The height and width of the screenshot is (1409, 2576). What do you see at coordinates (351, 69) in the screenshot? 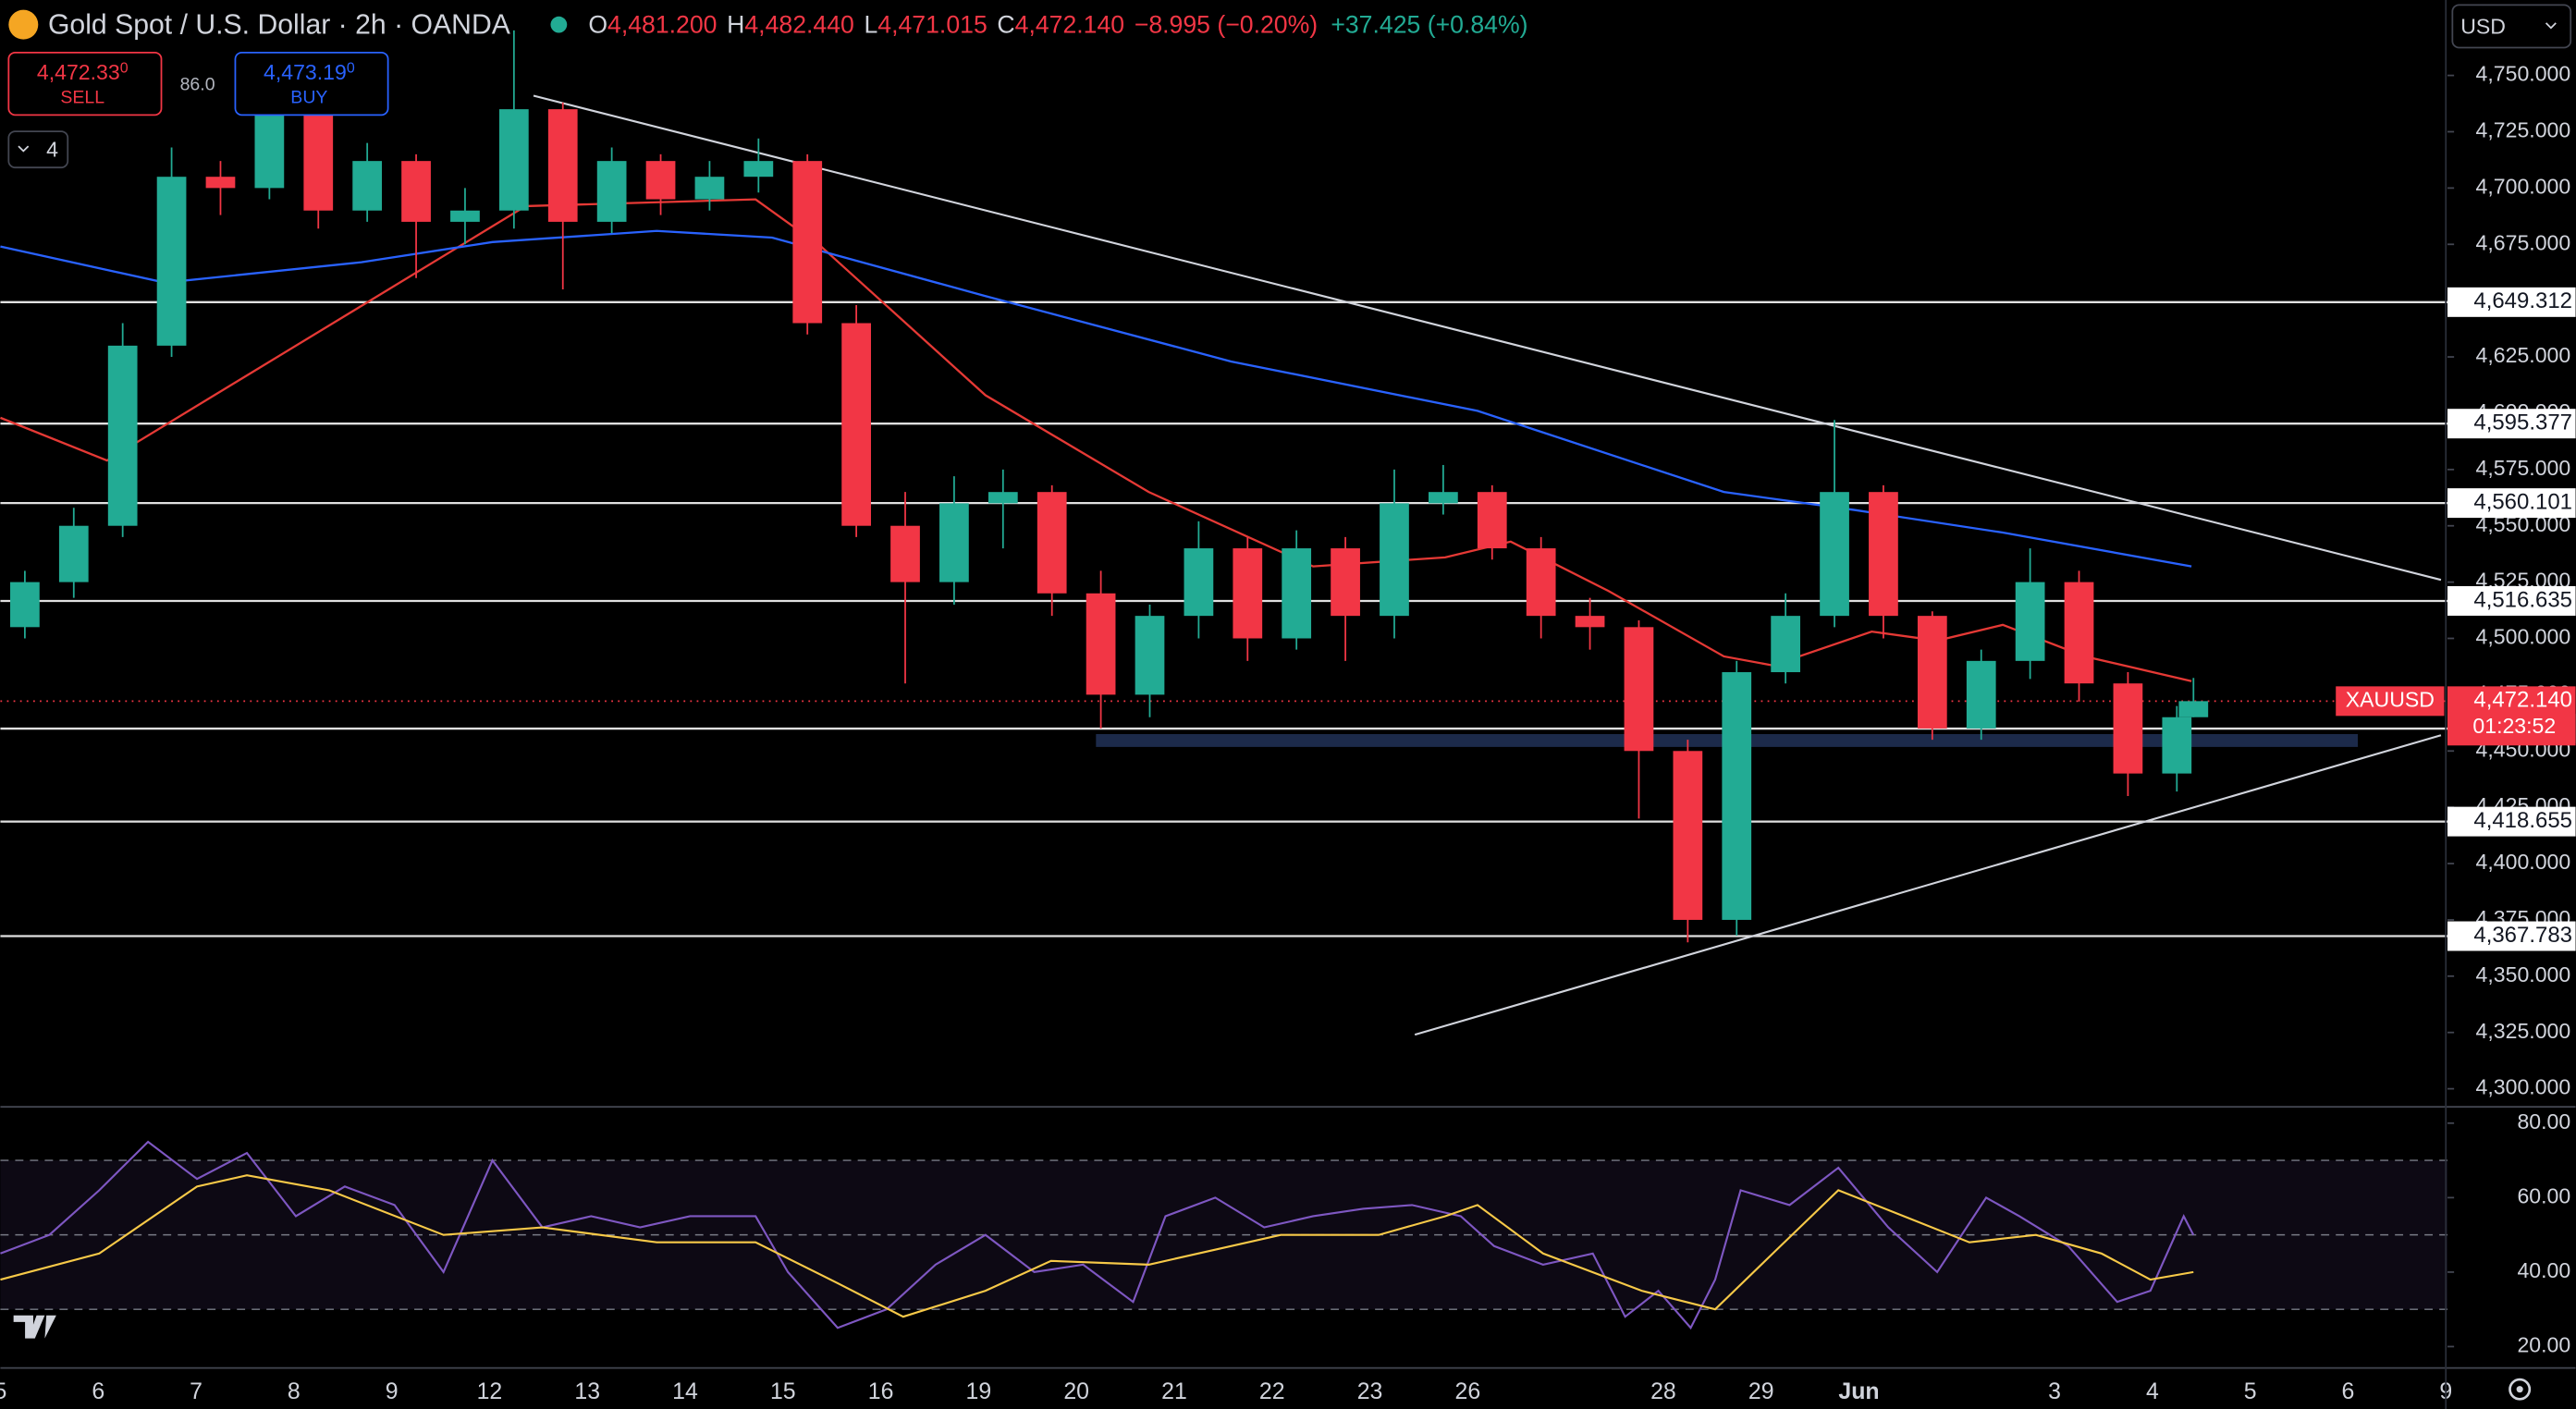
I see `buy-pip: 0` at bounding box center [351, 69].